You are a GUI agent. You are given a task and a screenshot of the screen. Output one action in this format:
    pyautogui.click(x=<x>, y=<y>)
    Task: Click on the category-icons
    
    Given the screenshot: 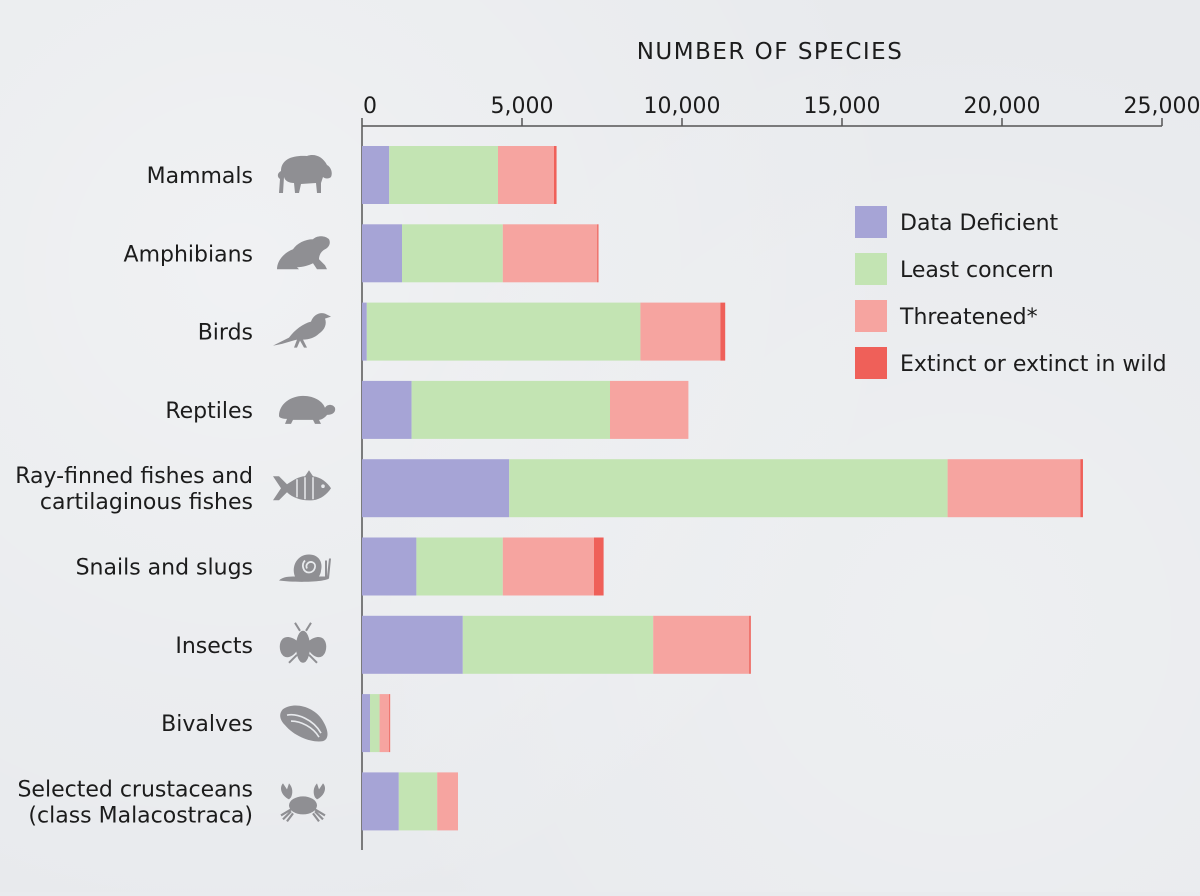 What is the action you would take?
    pyautogui.click(x=304, y=489)
    